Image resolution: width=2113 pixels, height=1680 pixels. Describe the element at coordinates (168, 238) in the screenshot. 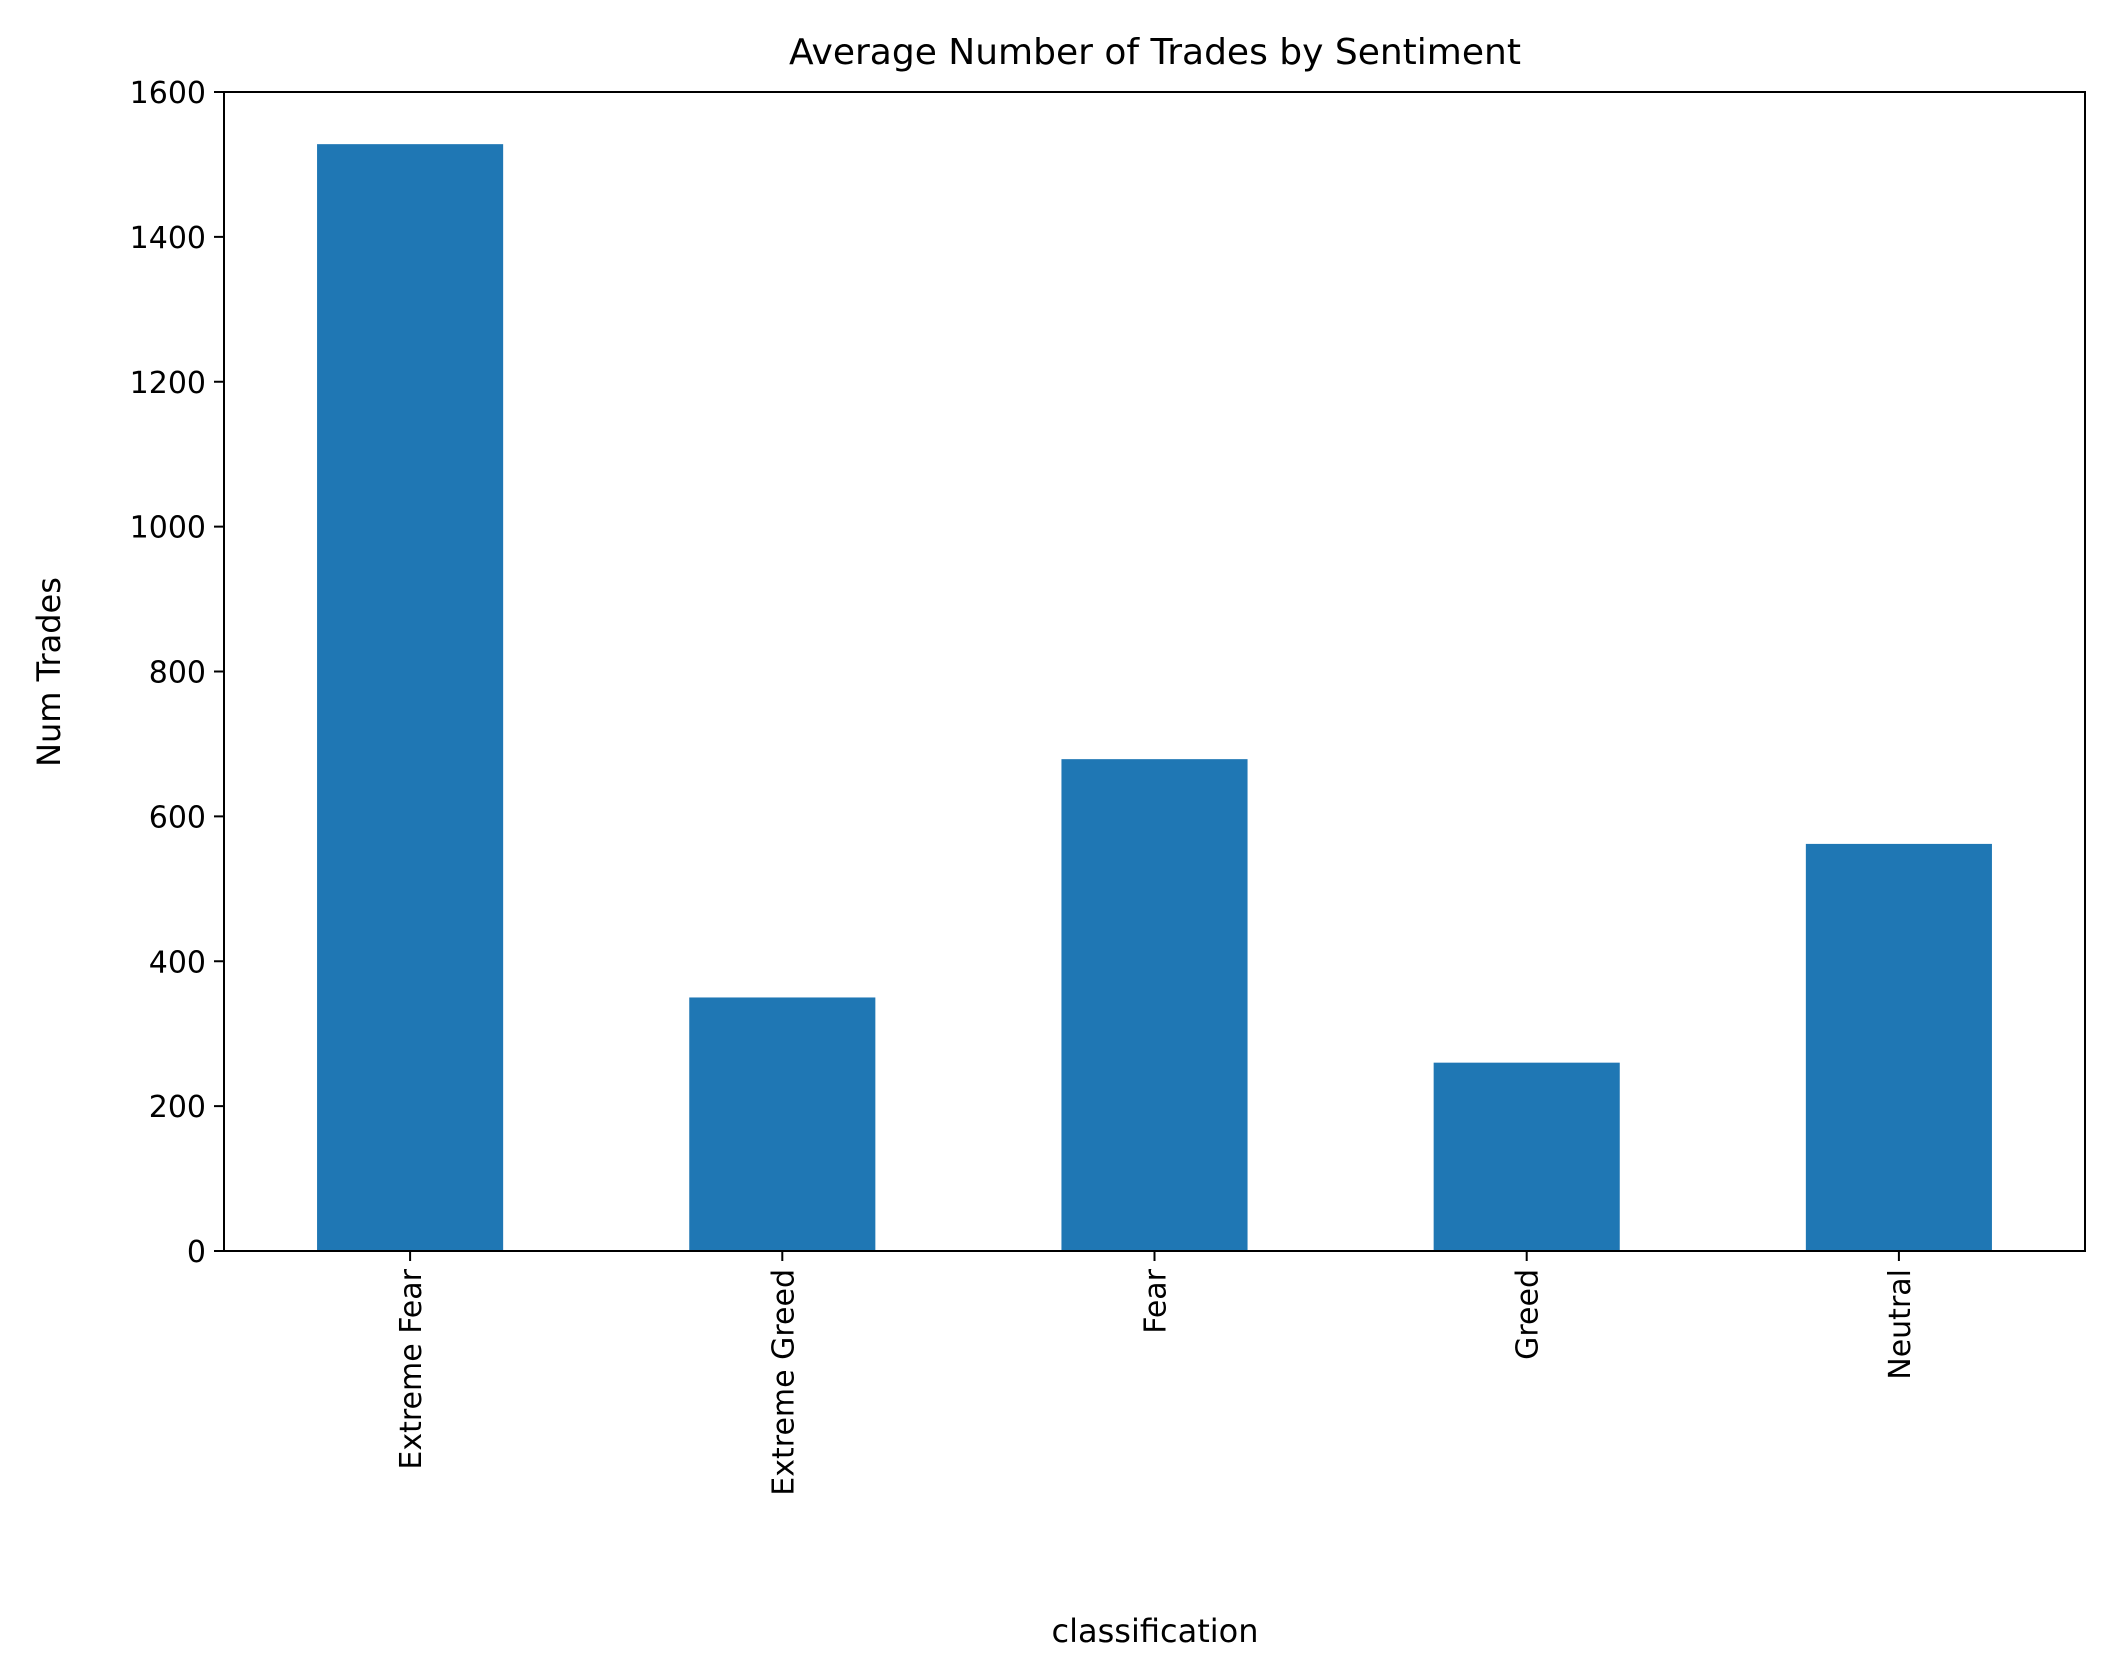

I see `y-tick-label: 1400` at that location.